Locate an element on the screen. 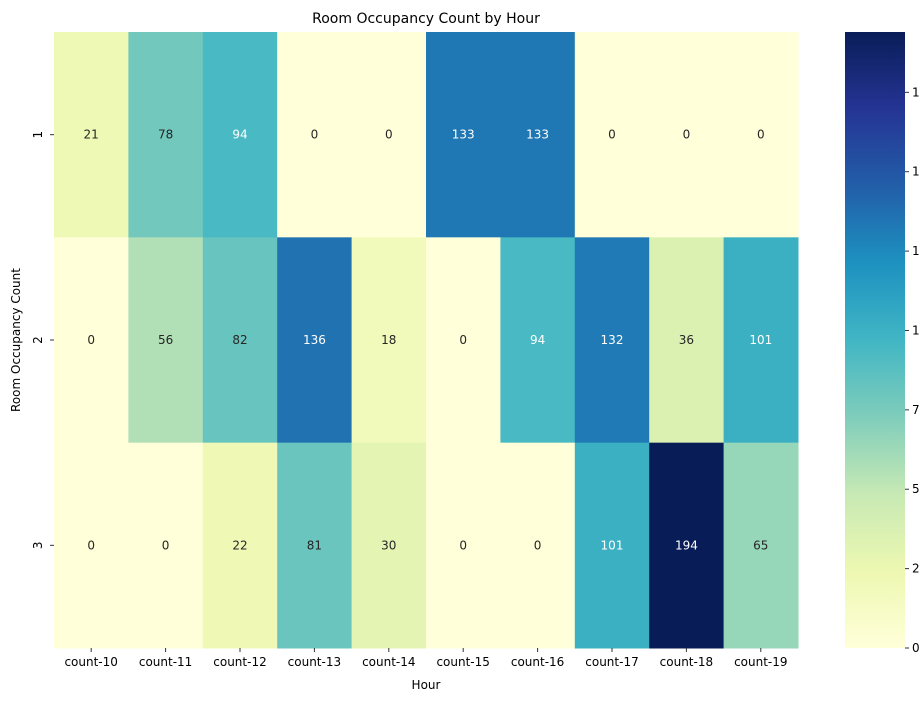  x-tick-label: count-15 is located at coordinates (462, 662).